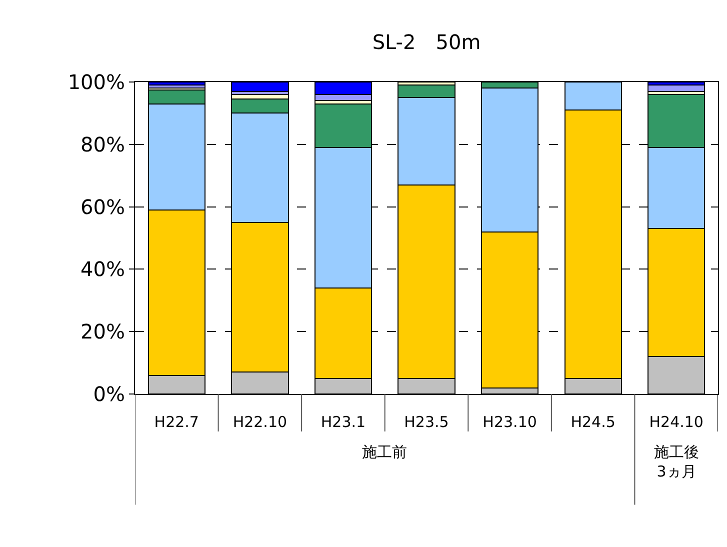 The width and height of the screenshot is (727, 547). What do you see at coordinates (593, 422) in the screenshot?
I see `x-tick-label: H24.5` at bounding box center [593, 422].